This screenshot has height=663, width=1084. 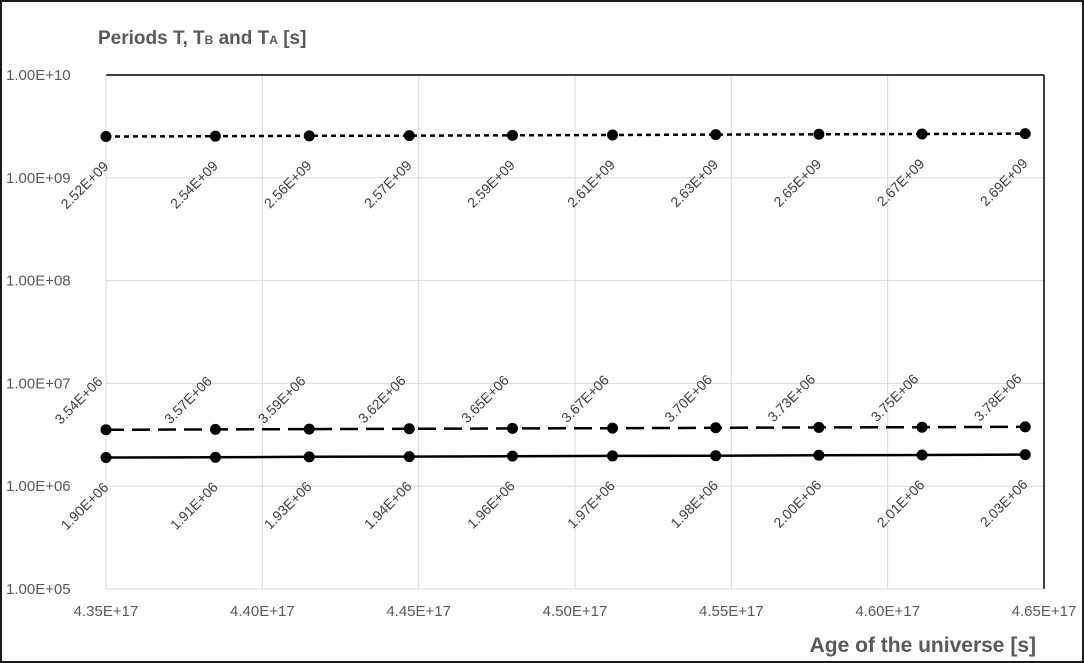 I want to click on series-2-data-label: 3.62E+06, so click(x=382, y=399).